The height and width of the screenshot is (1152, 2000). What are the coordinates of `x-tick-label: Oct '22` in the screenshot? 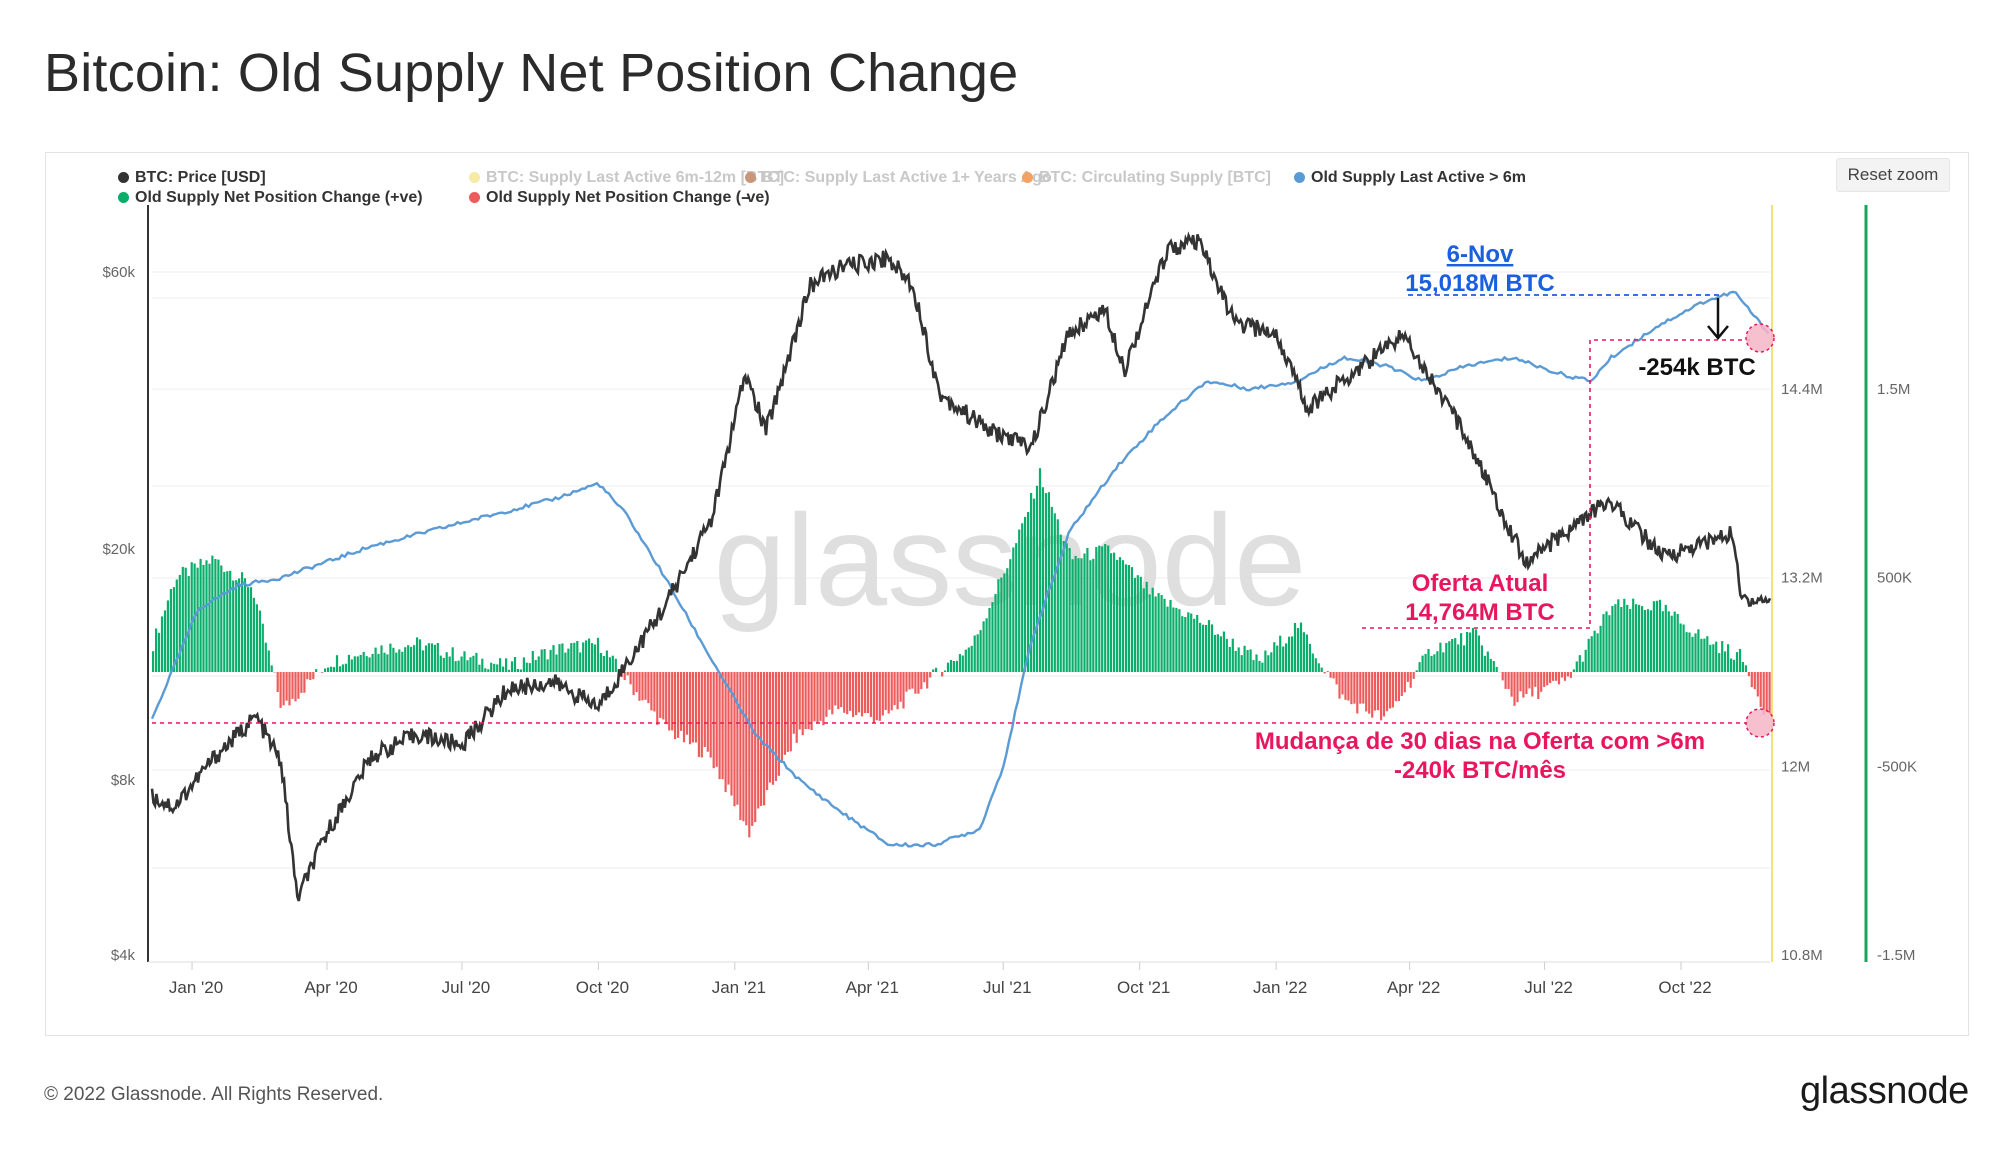 It's located at (1684, 987).